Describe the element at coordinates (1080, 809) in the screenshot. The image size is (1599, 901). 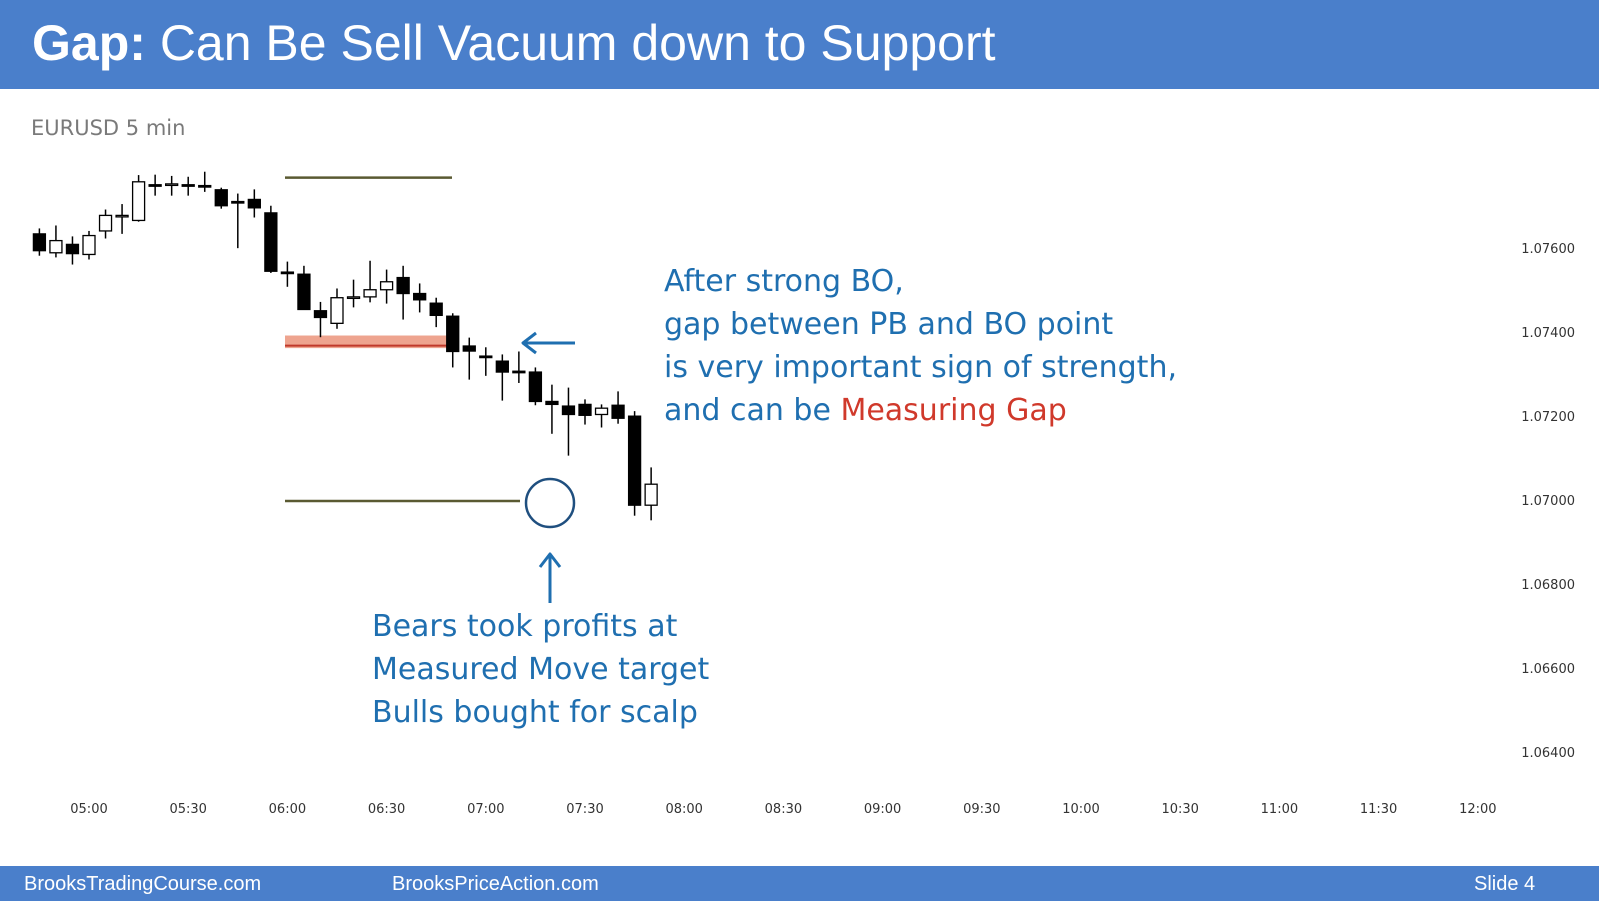
I see `x-tick-label: 10:00` at that location.